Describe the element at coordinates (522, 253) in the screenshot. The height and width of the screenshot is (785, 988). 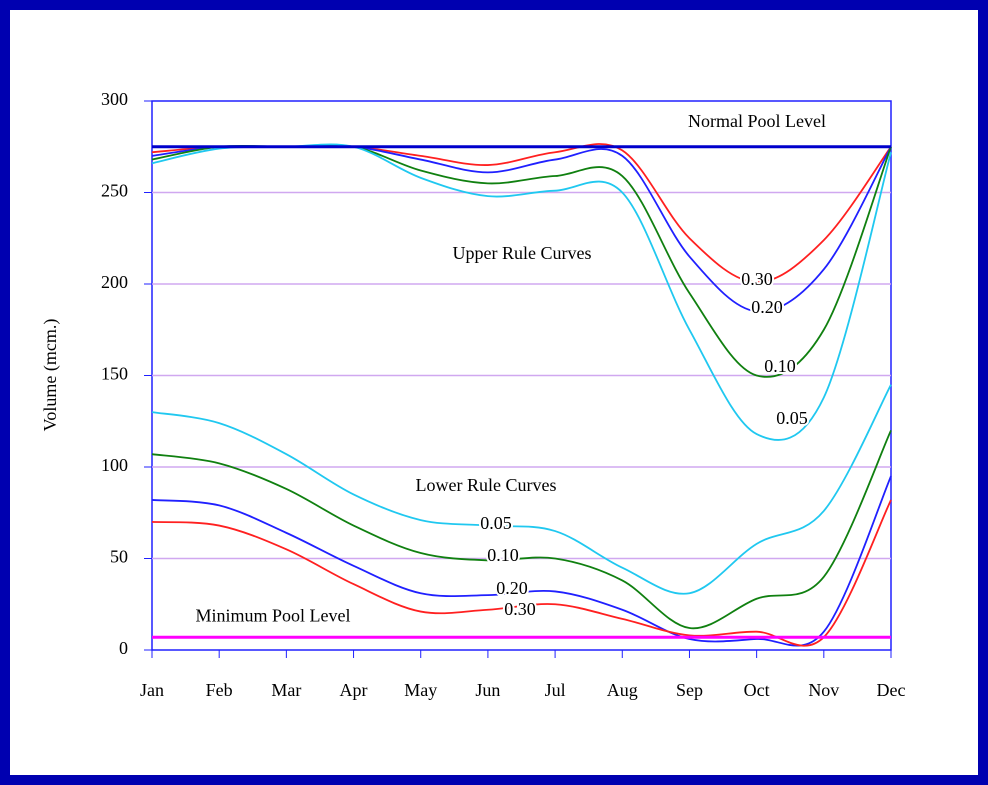
I see `annotation: Upper Rule Curves` at that location.